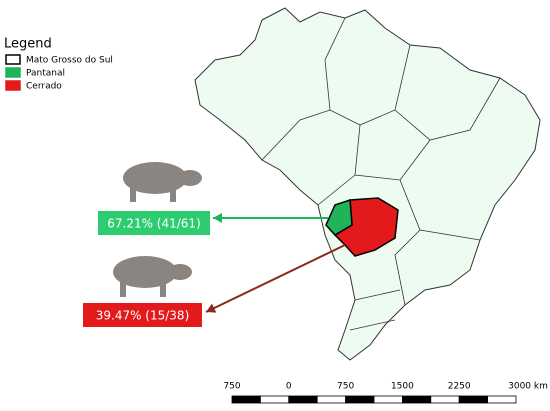  What do you see at coordinates (402, 387) in the screenshot?
I see `scale-label: 1500` at bounding box center [402, 387].